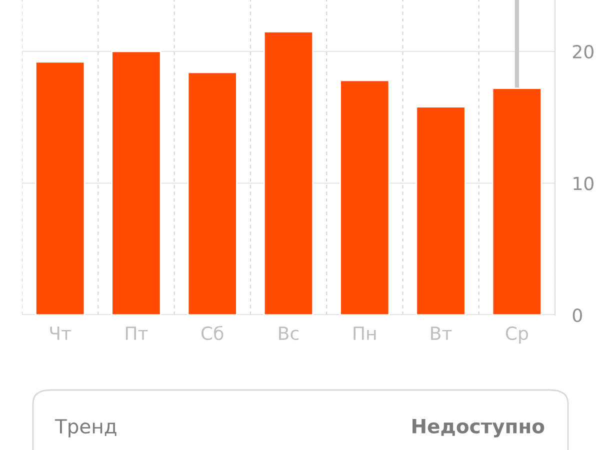  Describe the element at coordinates (365, 333) in the screenshot. I see `x-tick-label: Пн` at that location.